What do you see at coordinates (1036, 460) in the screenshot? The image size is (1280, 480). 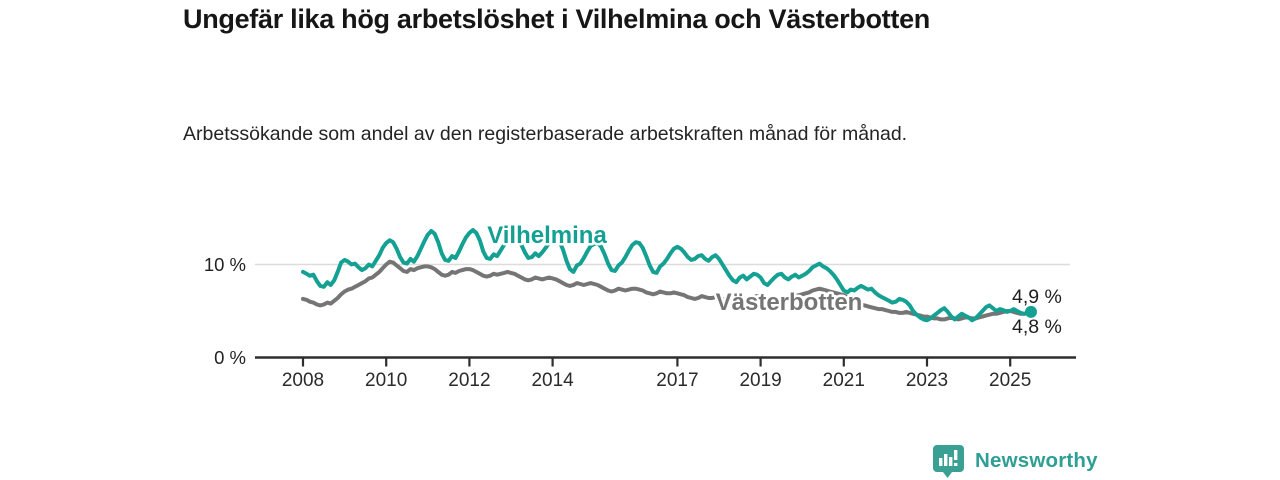 I see `brand-name: Newsworthy` at bounding box center [1036, 460].